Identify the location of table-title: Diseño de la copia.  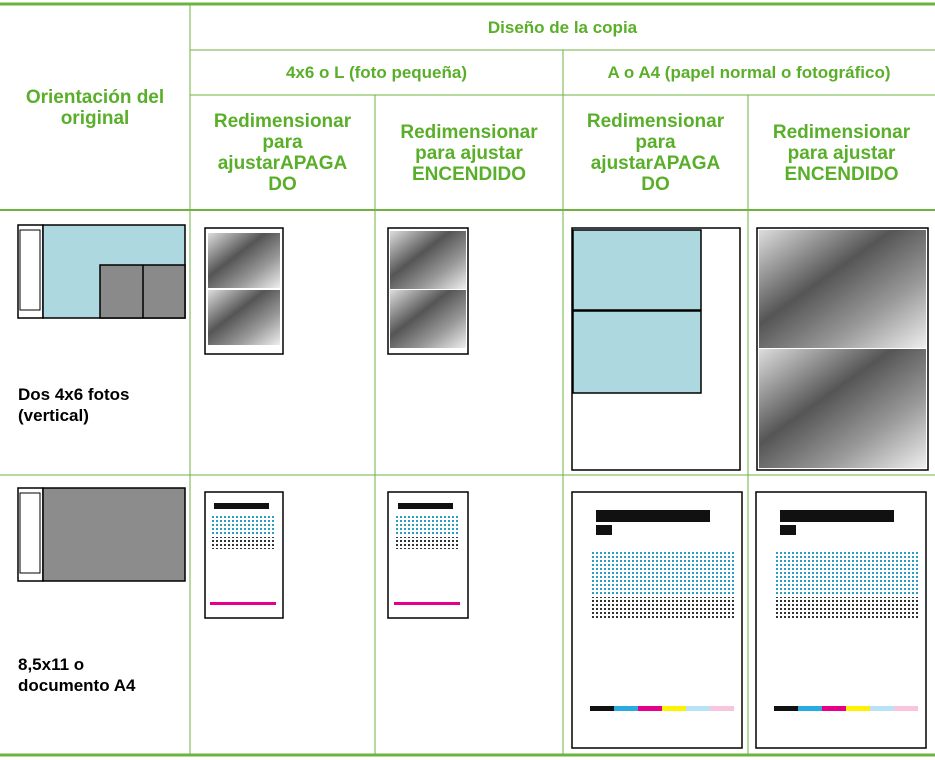
(562, 27).